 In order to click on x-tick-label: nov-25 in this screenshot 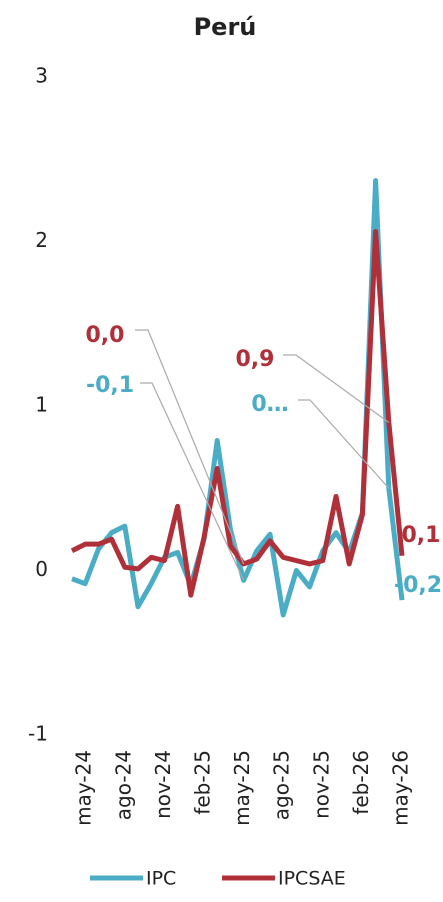, I will do `click(321, 784)`.